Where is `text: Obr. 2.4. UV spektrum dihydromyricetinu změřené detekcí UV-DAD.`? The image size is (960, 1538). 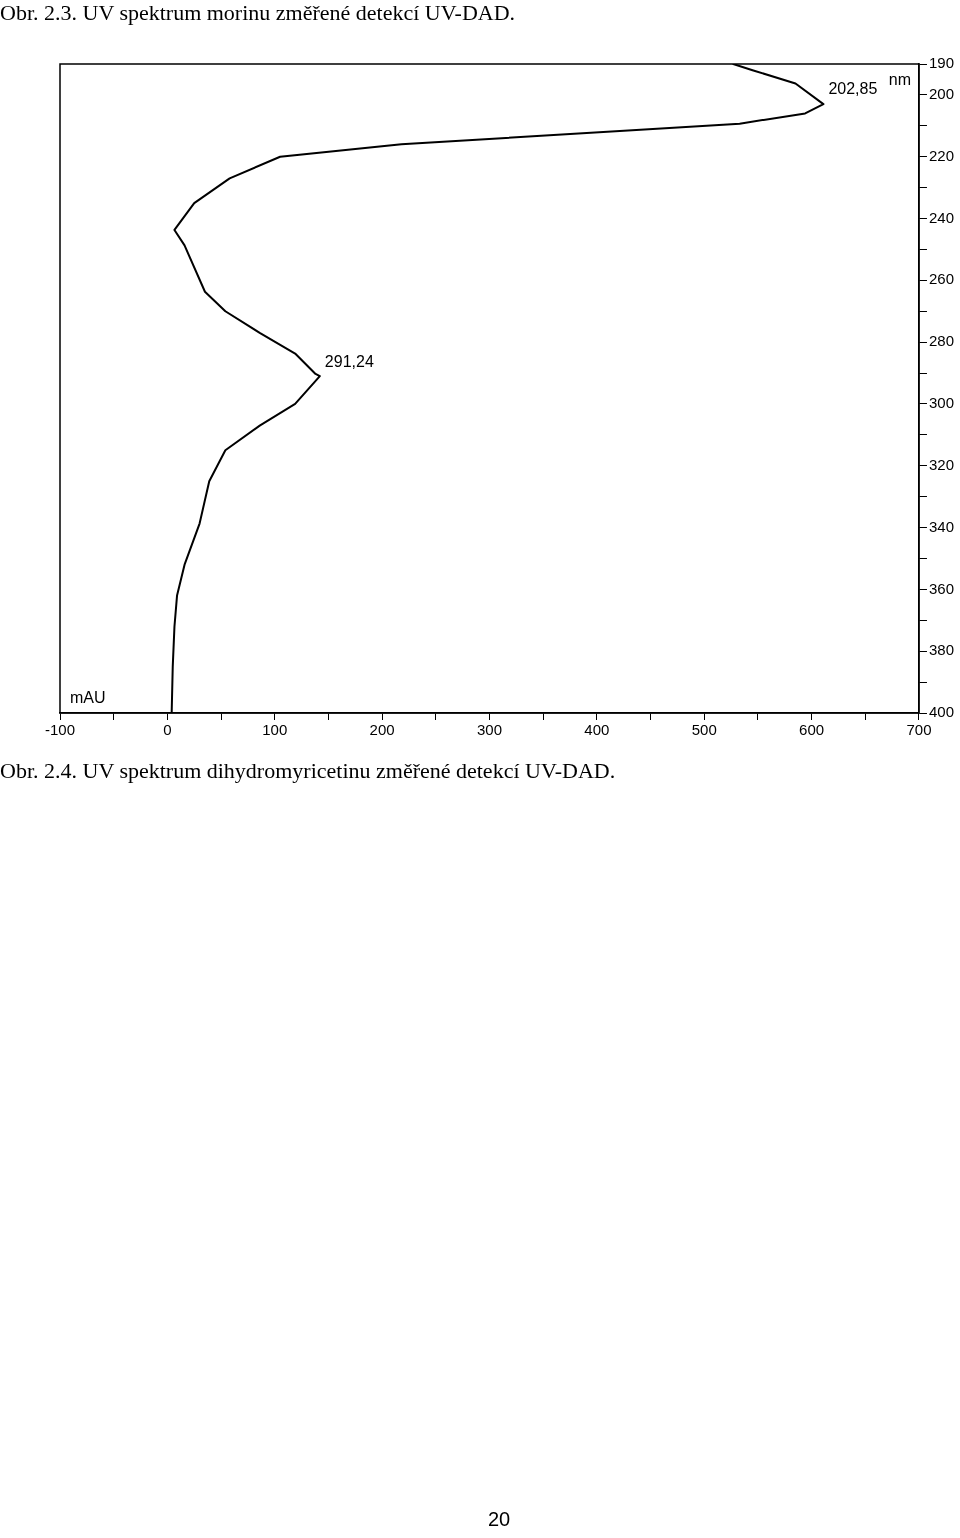
text: Obr. 2.4. UV spektrum dihydromyricetinu změřené detekcí UV-DAD. is located at coordinates (308, 771).